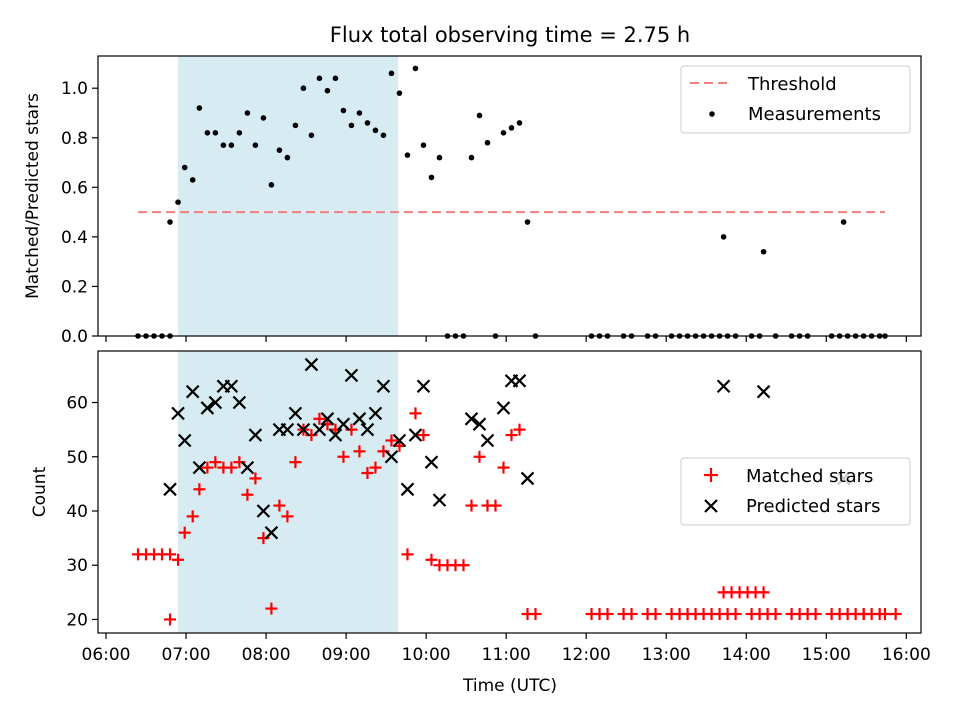  What do you see at coordinates (813, 506) in the screenshot?
I see `legend-predicted-label: Predicted stars` at bounding box center [813, 506].